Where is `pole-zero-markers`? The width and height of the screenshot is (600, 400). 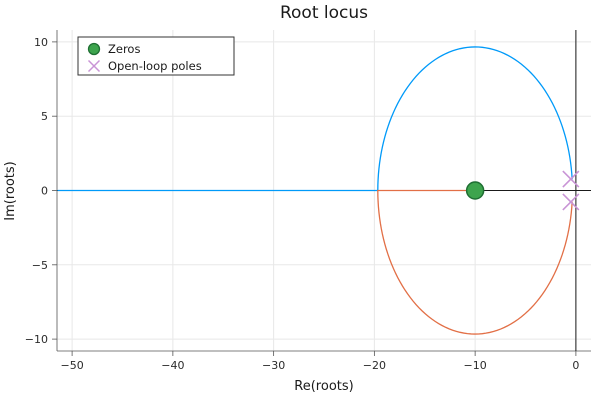
pole-zero-markers is located at coordinates (522, 190).